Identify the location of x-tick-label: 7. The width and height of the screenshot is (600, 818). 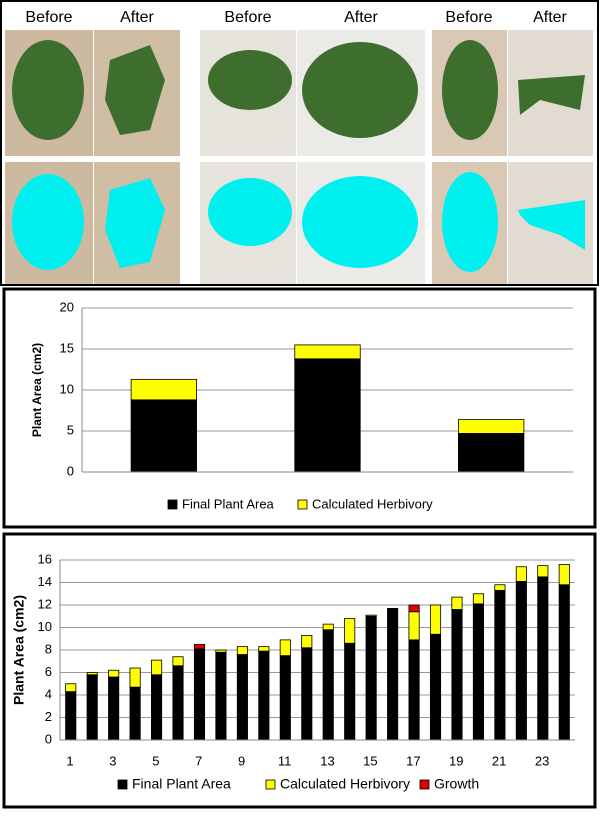
(198, 760).